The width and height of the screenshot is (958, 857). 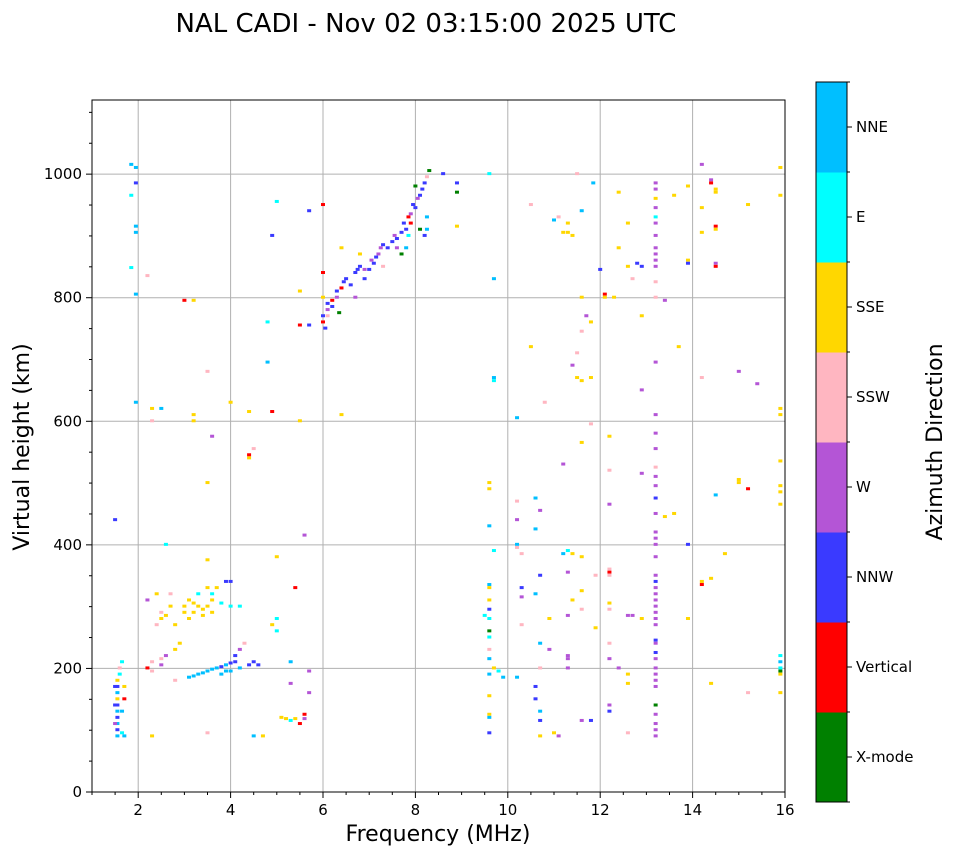 I want to click on colorbar-label: SSW, so click(x=873, y=397).